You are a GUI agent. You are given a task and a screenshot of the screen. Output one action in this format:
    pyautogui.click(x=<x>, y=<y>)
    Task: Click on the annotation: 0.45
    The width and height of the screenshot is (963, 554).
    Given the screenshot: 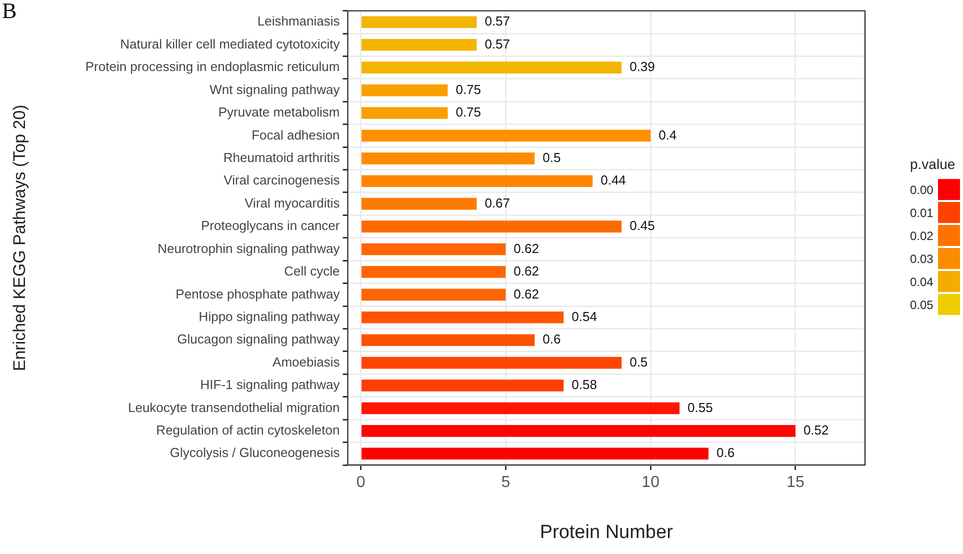 What is the action you would take?
    pyautogui.click(x=642, y=226)
    